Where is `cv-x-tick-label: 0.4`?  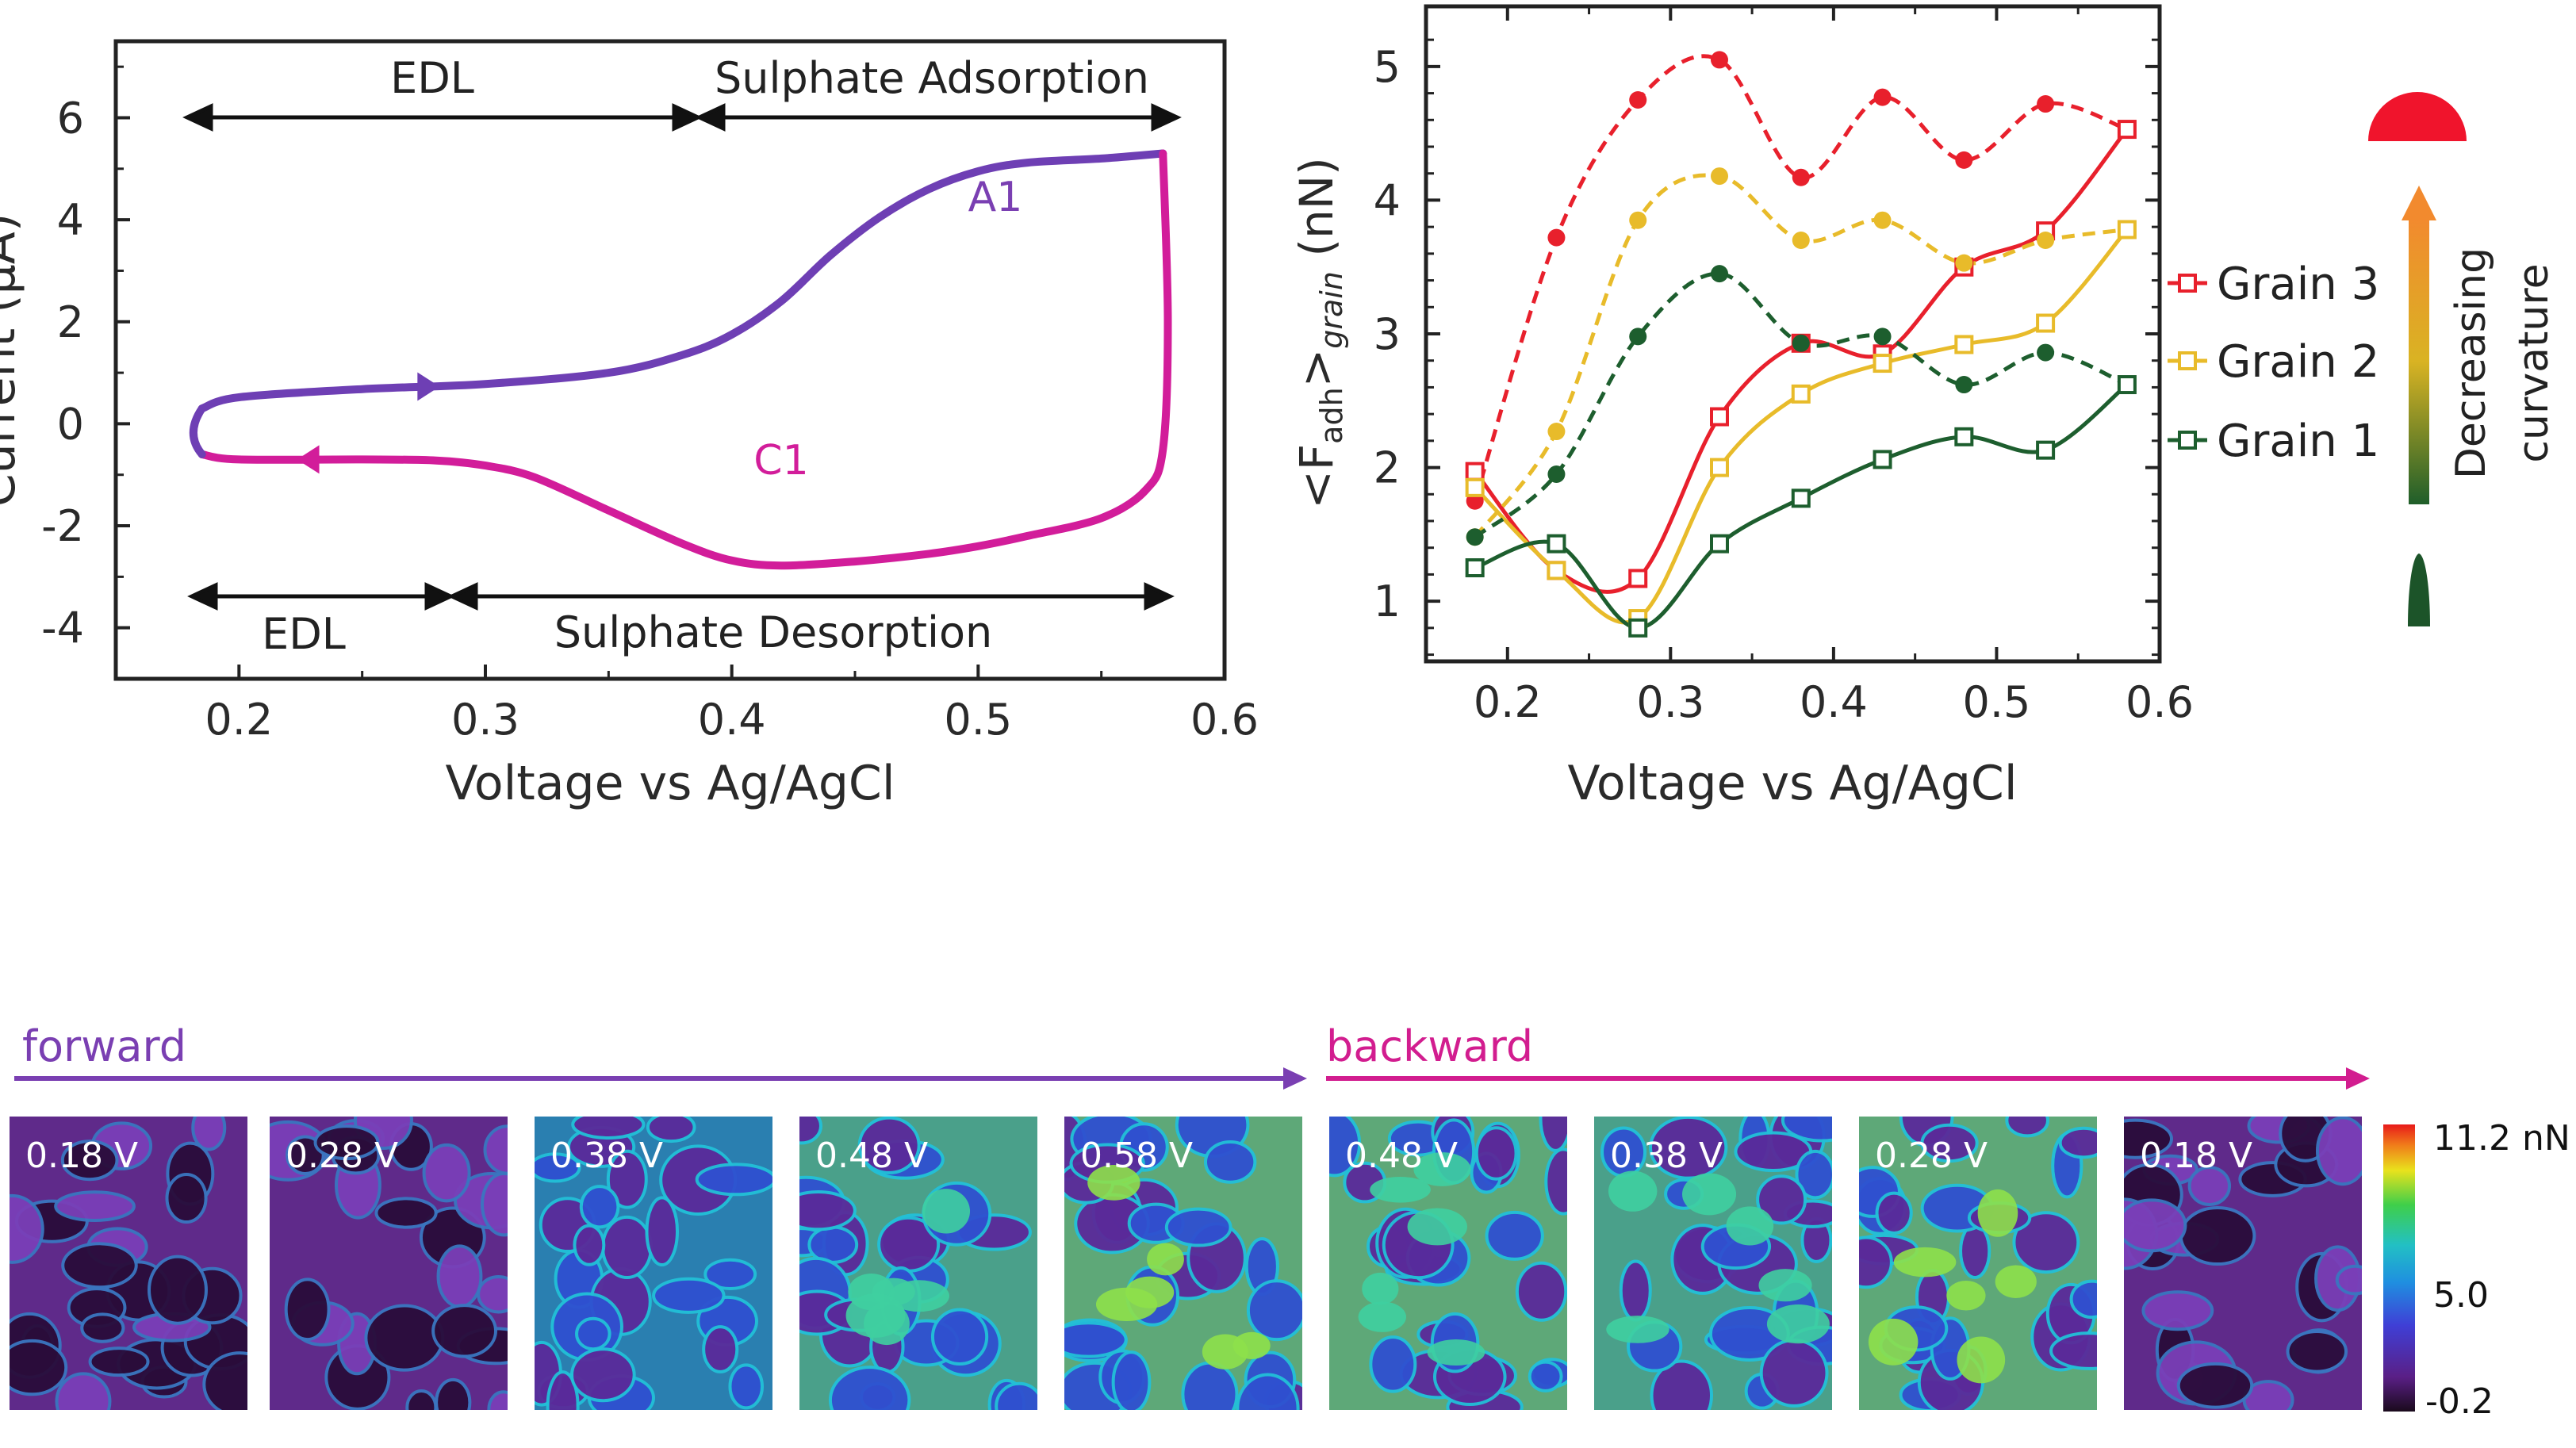 cv-x-tick-label: 0.4 is located at coordinates (732, 720).